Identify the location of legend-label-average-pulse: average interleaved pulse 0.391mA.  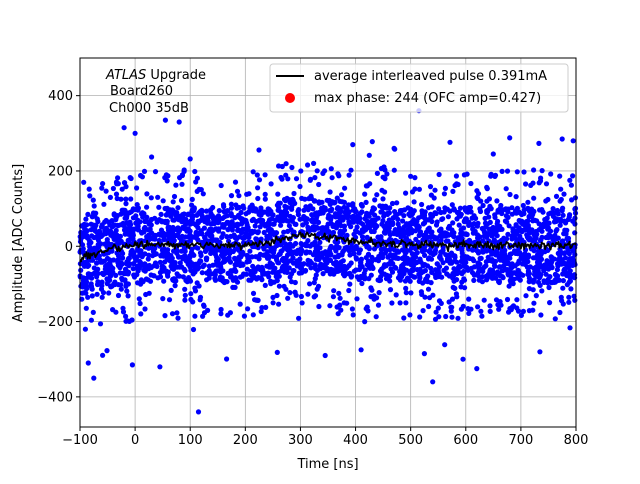
(430, 76).